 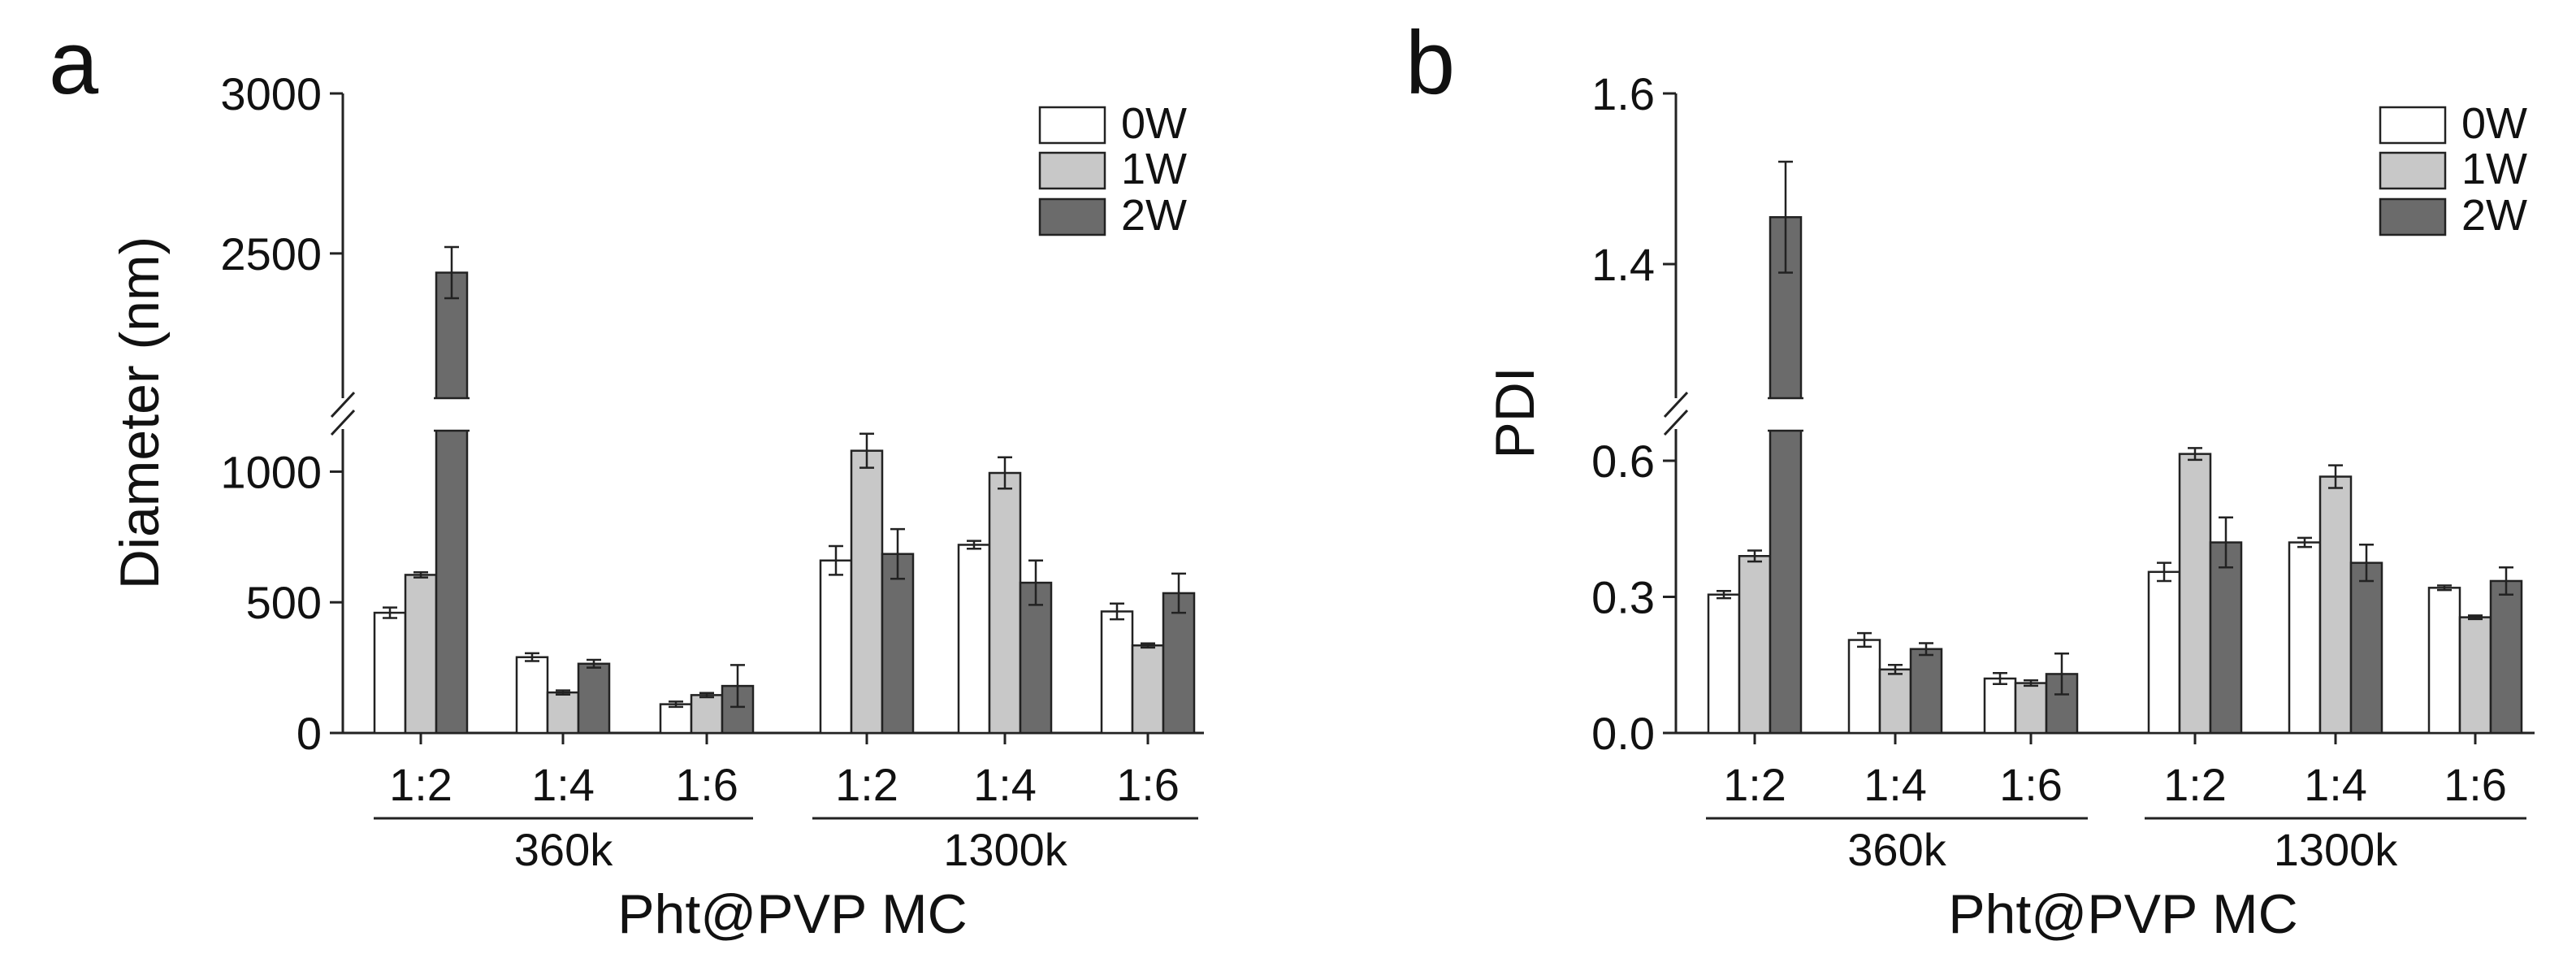 What do you see at coordinates (271, 94) in the screenshot?
I see `y-tick-label: 3000` at bounding box center [271, 94].